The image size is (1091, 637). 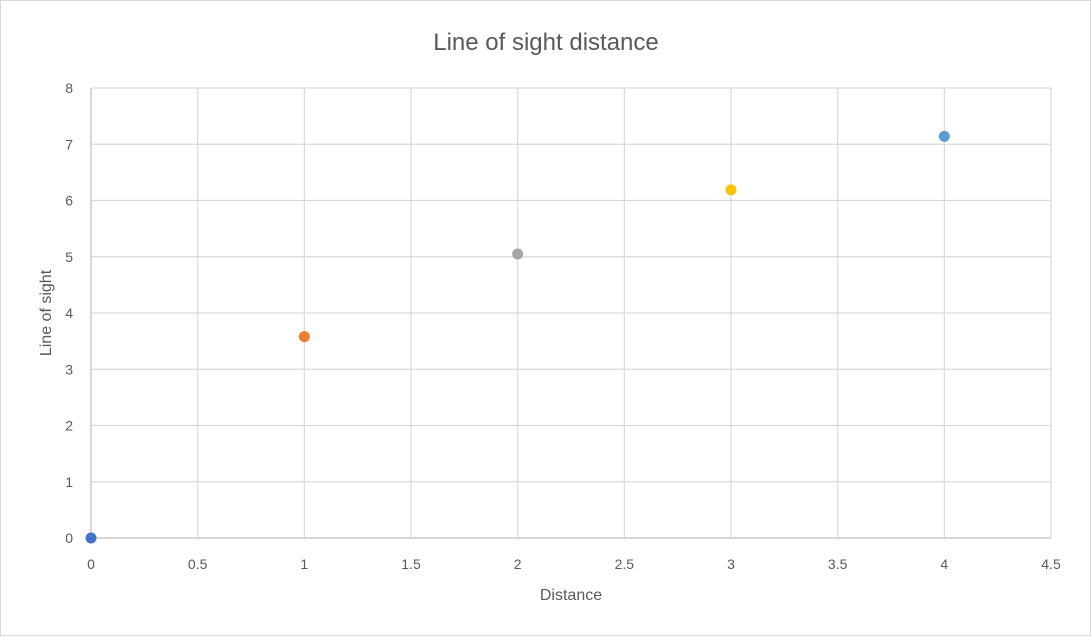 I want to click on y-tick-label: 5, so click(x=69, y=257).